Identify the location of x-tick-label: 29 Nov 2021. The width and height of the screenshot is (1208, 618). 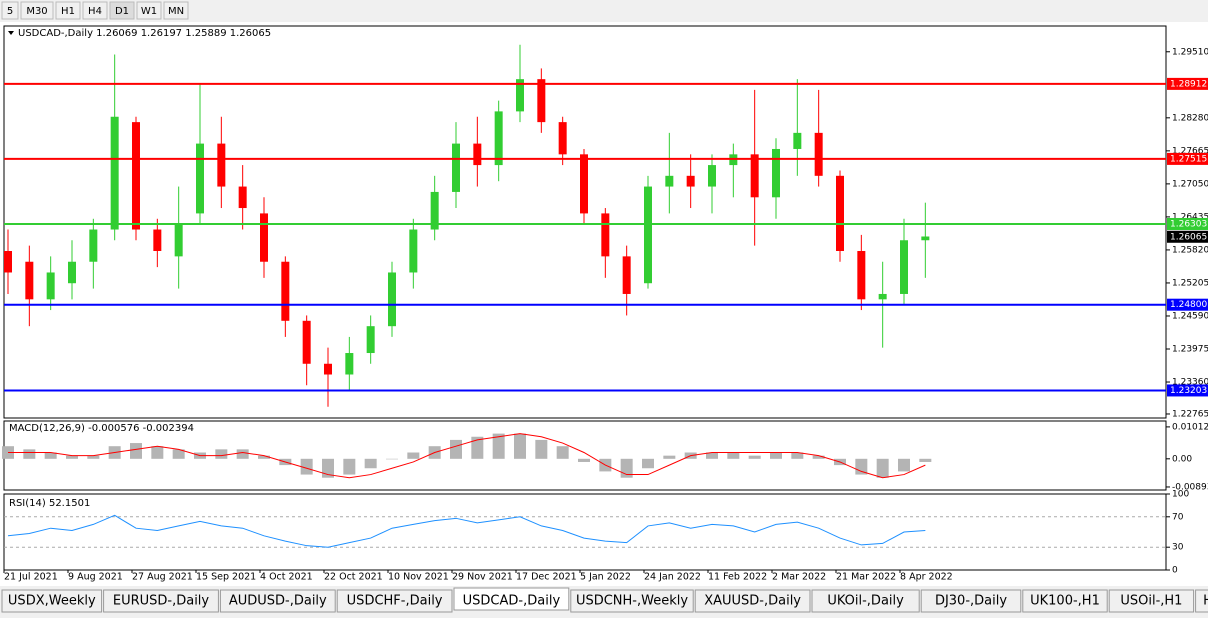
(482, 577).